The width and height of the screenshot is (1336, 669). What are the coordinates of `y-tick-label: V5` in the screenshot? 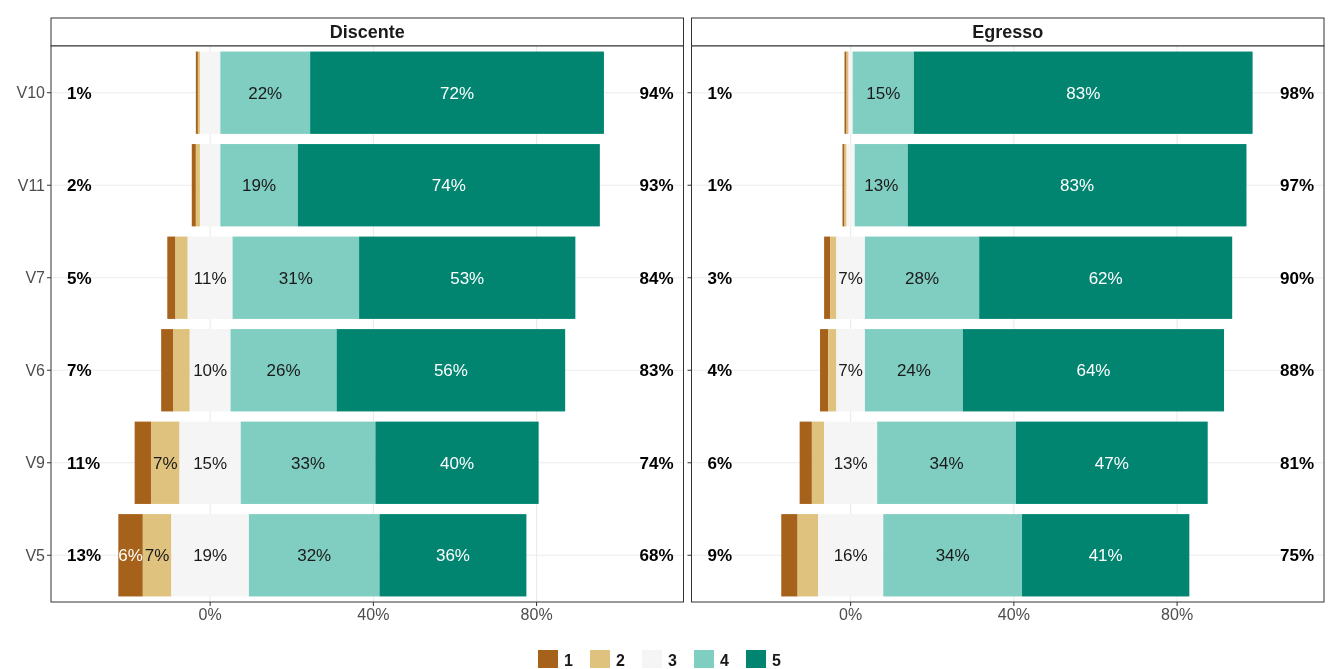 It's located at (35, 555).